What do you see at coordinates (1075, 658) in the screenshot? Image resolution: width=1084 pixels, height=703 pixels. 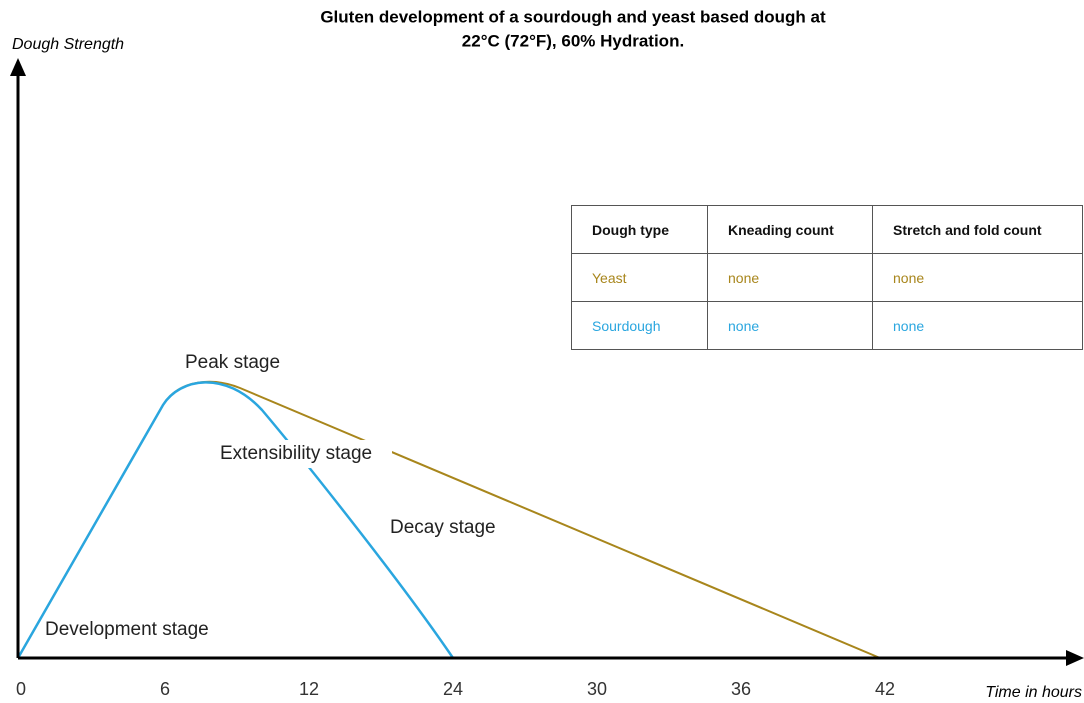 I see `x-axis-arrow` at bounding box center [1075, 658].